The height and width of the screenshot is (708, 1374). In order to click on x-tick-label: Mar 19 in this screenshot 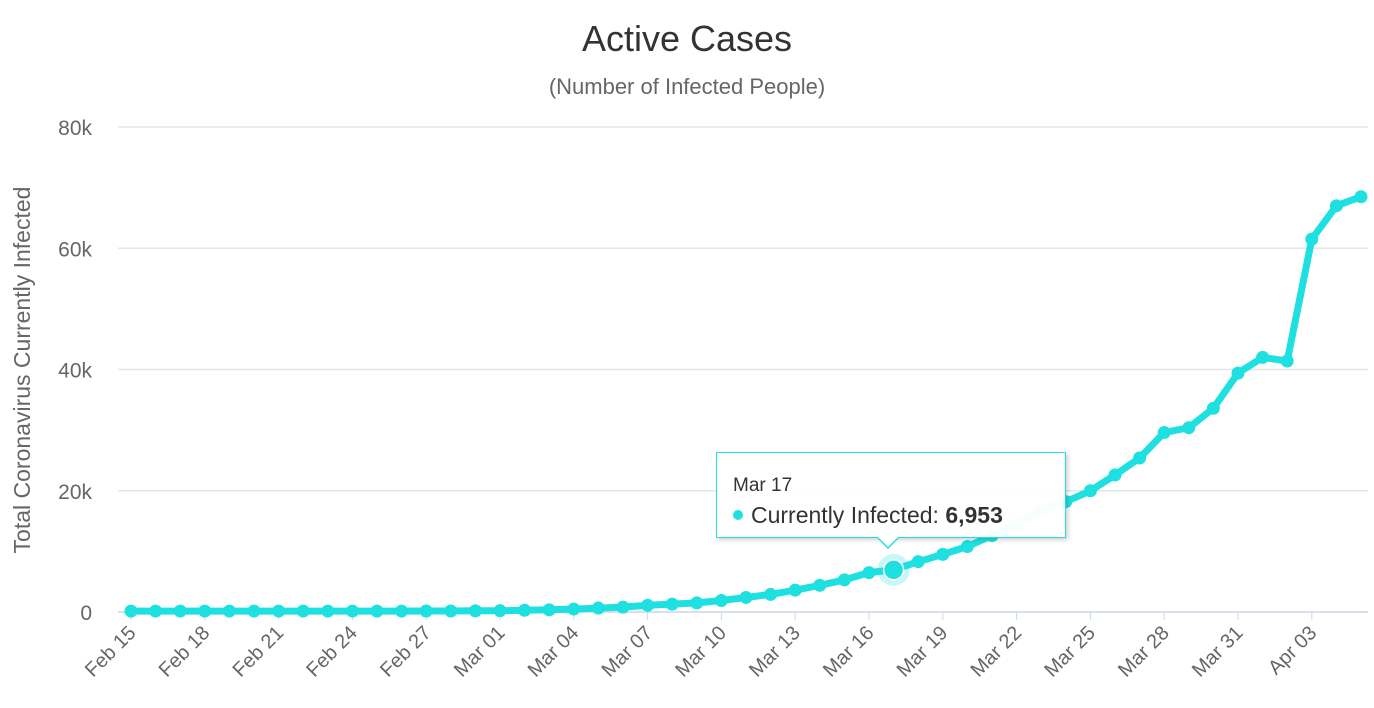, I will do `click(923, 652)`.